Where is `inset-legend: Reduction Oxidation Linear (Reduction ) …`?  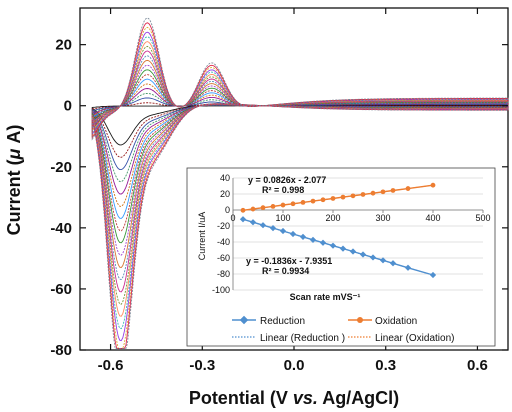 inset-legend: Reduction Oxidation Linear (Reduction ) … is located at coordinates (343, 329).